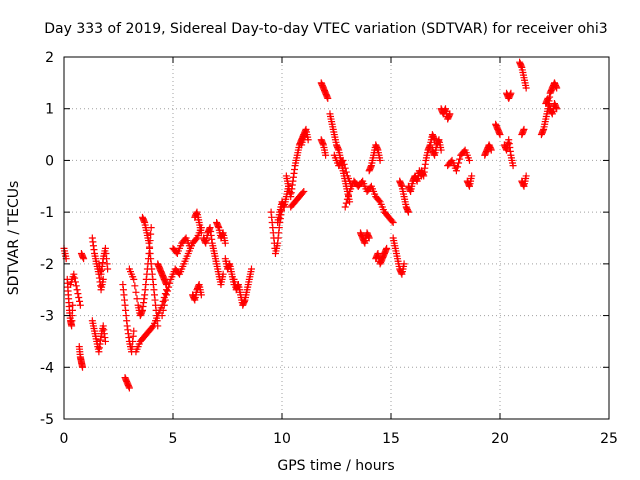 The height and width of the screenshot is (480, 640). I want to click on y-axis-label: SDTVAR / TECUs, so click(14, 238).